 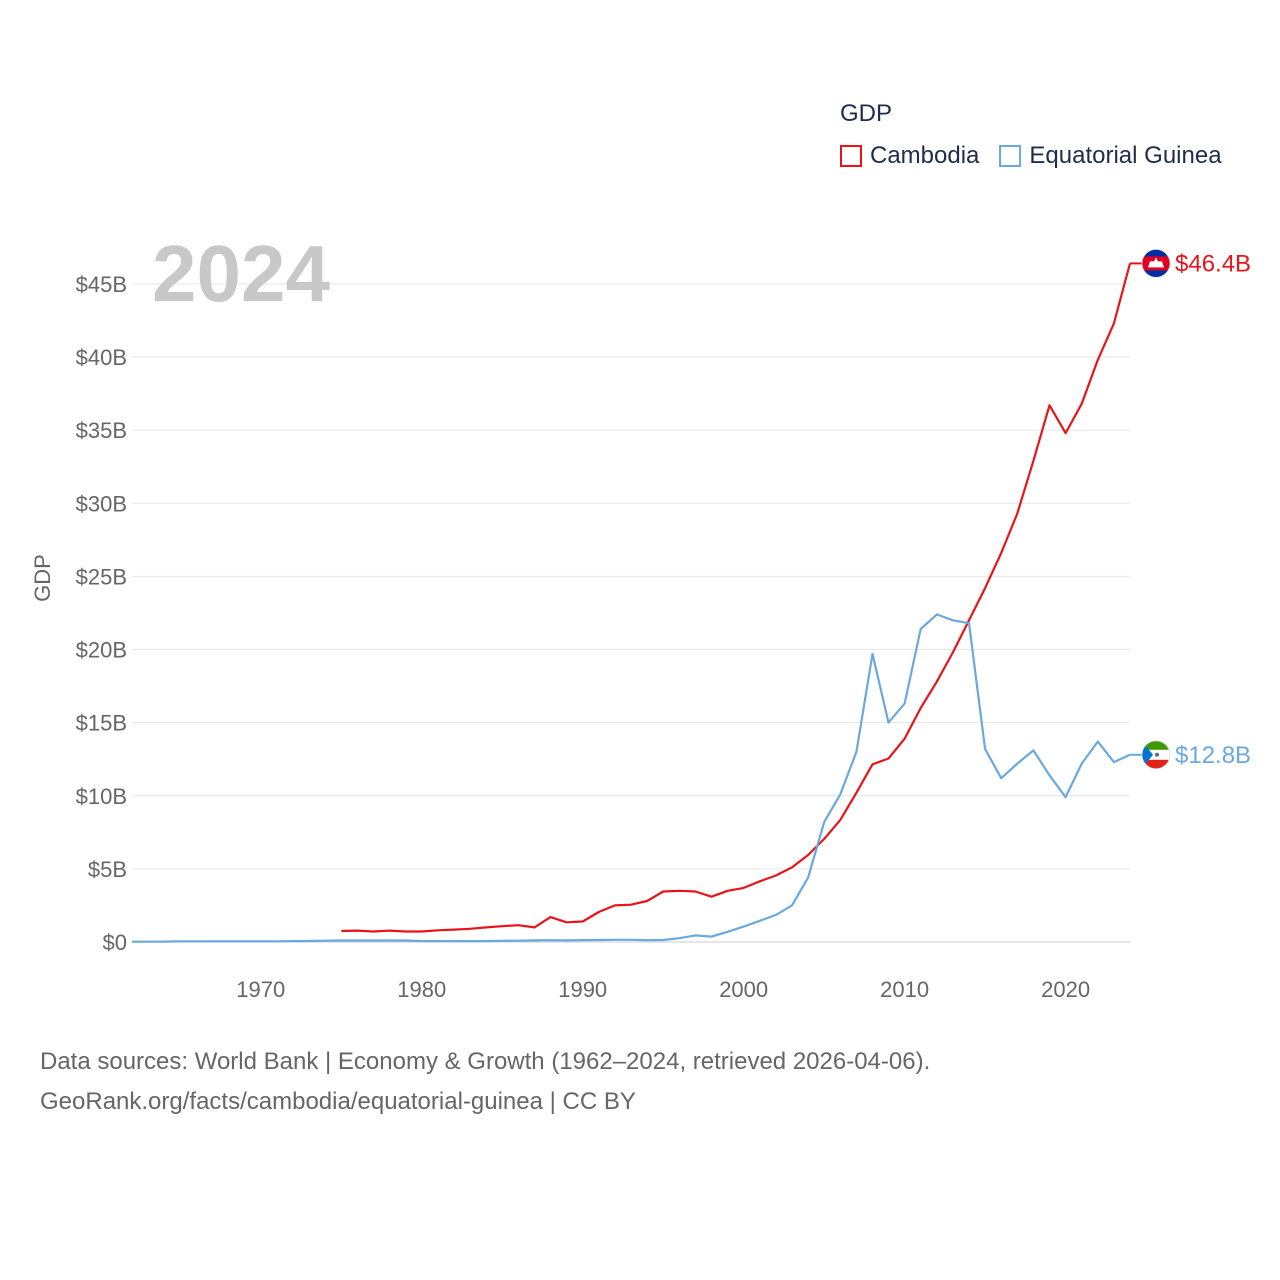 What do you see at coordinates (421, 989) in the screenshot?
I see `x-tick-label: 1980` at bounding box center [421, 989].